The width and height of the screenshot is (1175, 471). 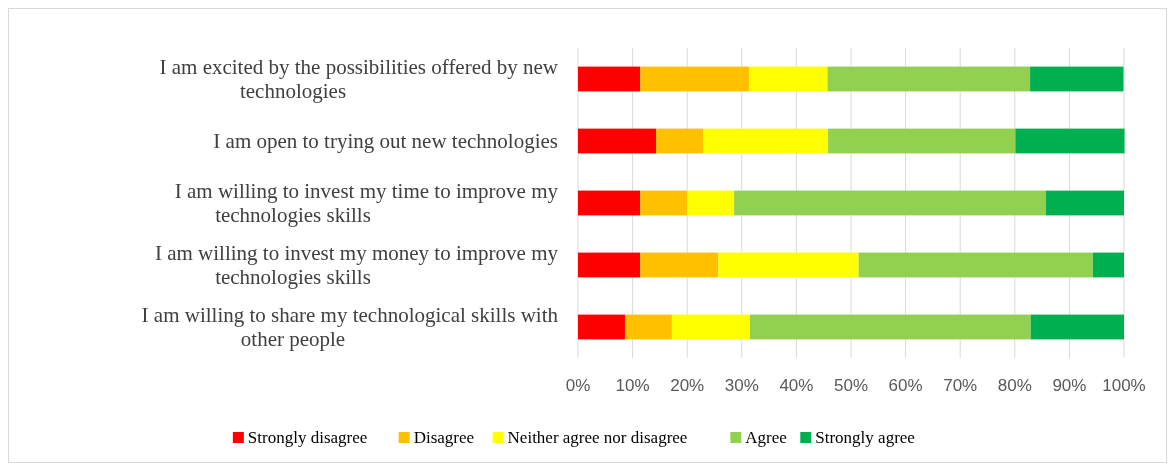 I want to click on y-tick-label: I am excited by the possibilities offered by new technologies, so click(x=359, y=79).